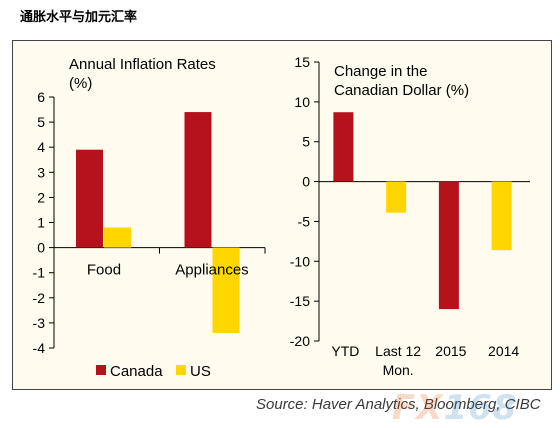 The image size is (560, 428). I want to click on chart2-category-label: 2014, so click(503, 351).